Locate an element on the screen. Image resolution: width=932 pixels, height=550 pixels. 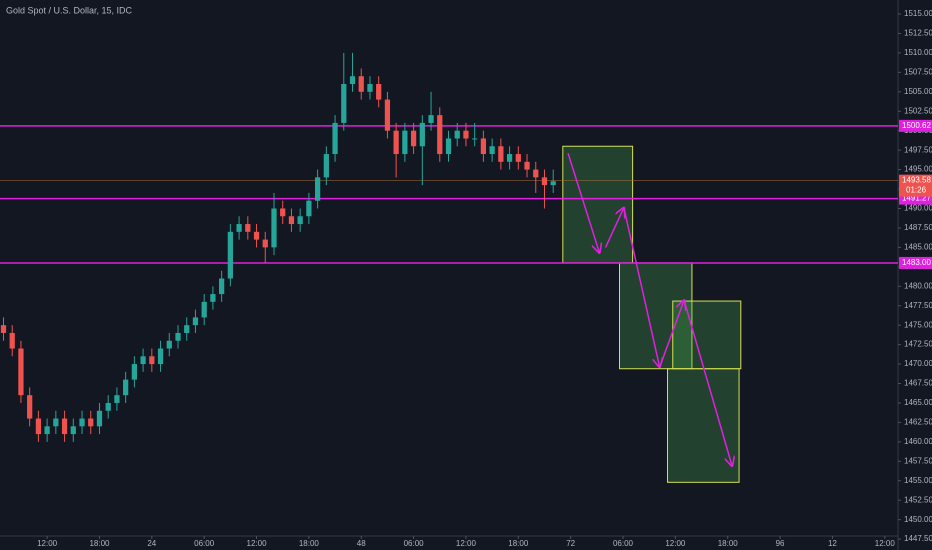
countdown-label: 01:26 is located at coordinates (916, 190).